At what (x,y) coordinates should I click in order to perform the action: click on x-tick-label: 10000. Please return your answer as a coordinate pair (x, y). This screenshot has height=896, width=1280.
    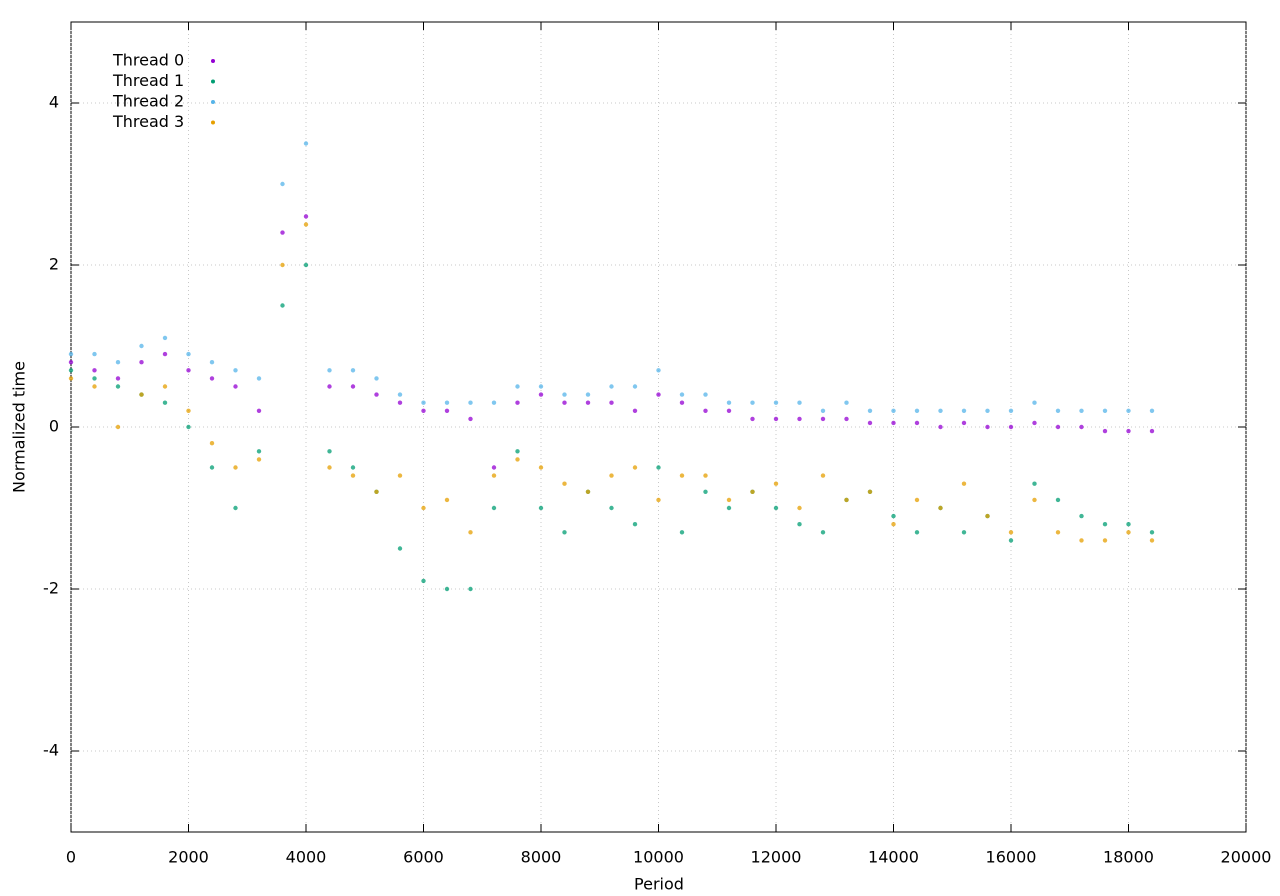
    Looking at the image, I should click on (658, 857).